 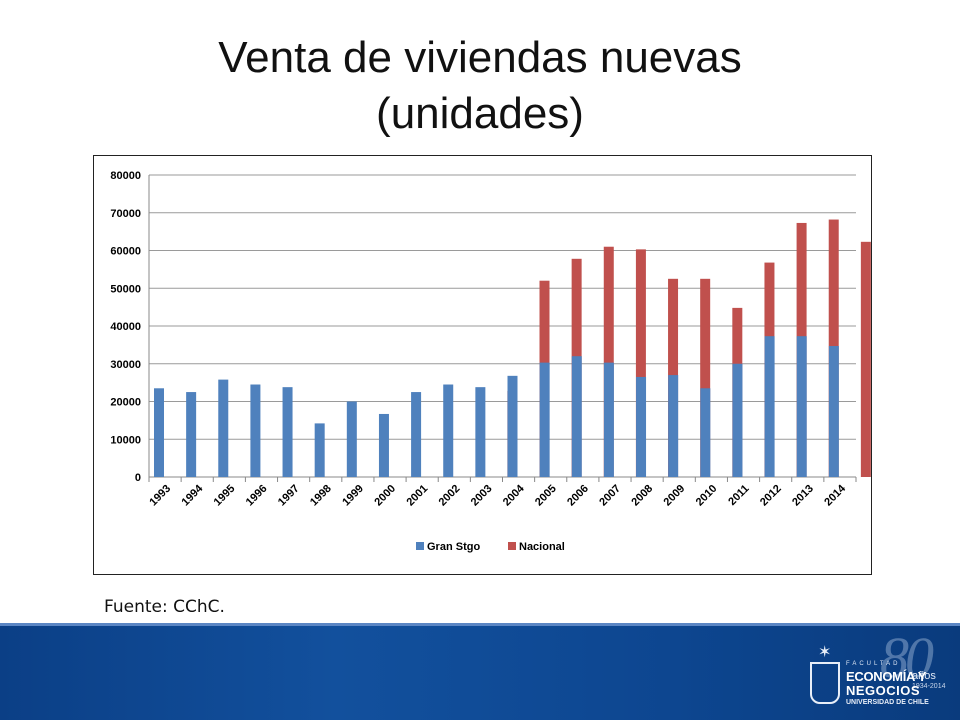 I want to click on x-tick-label: 1995, so click(x=225, y=496).